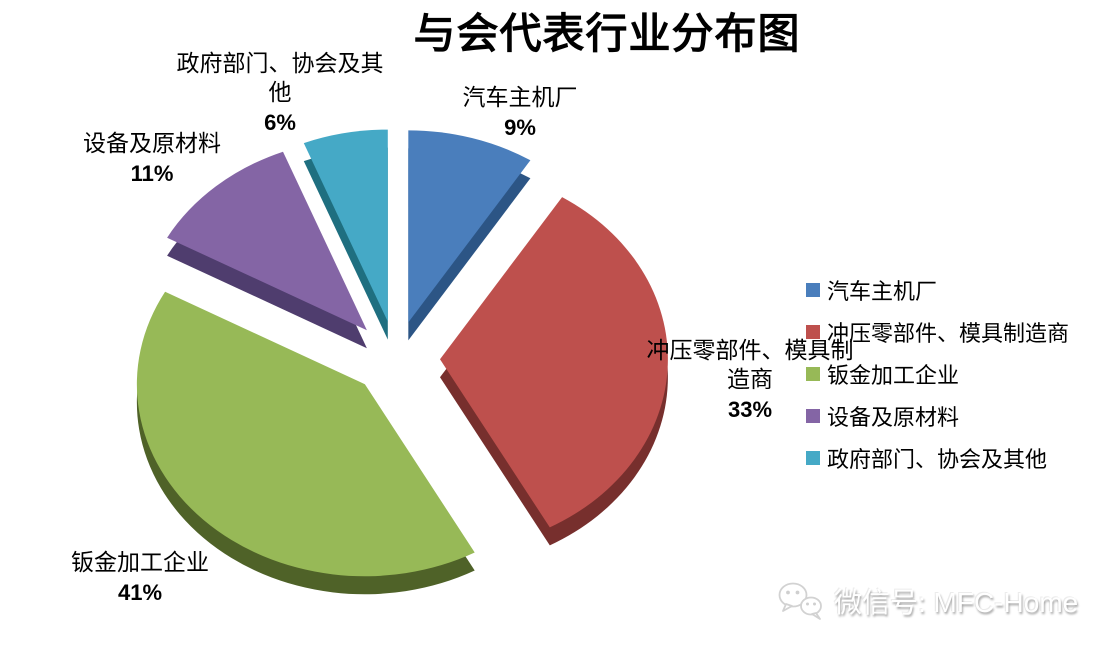 Image resolution: width=1108 pixels, height=653 pixels. Describe the element at coordinates (152, 159) in the screenshot. I see `slice-callout-3: 设备及原材料 11%` at that location.